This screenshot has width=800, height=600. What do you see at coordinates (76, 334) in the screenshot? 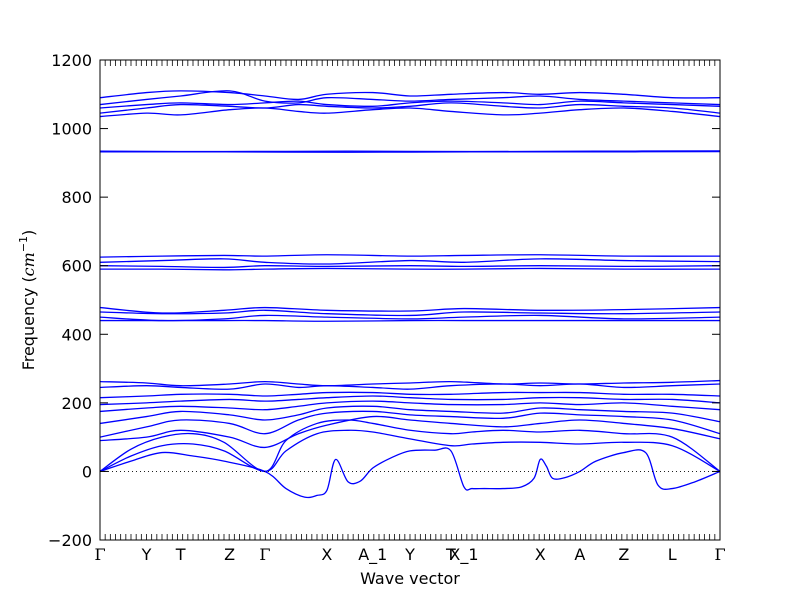
I see `y-tick-label: 400` at bounding box center [76, 334].